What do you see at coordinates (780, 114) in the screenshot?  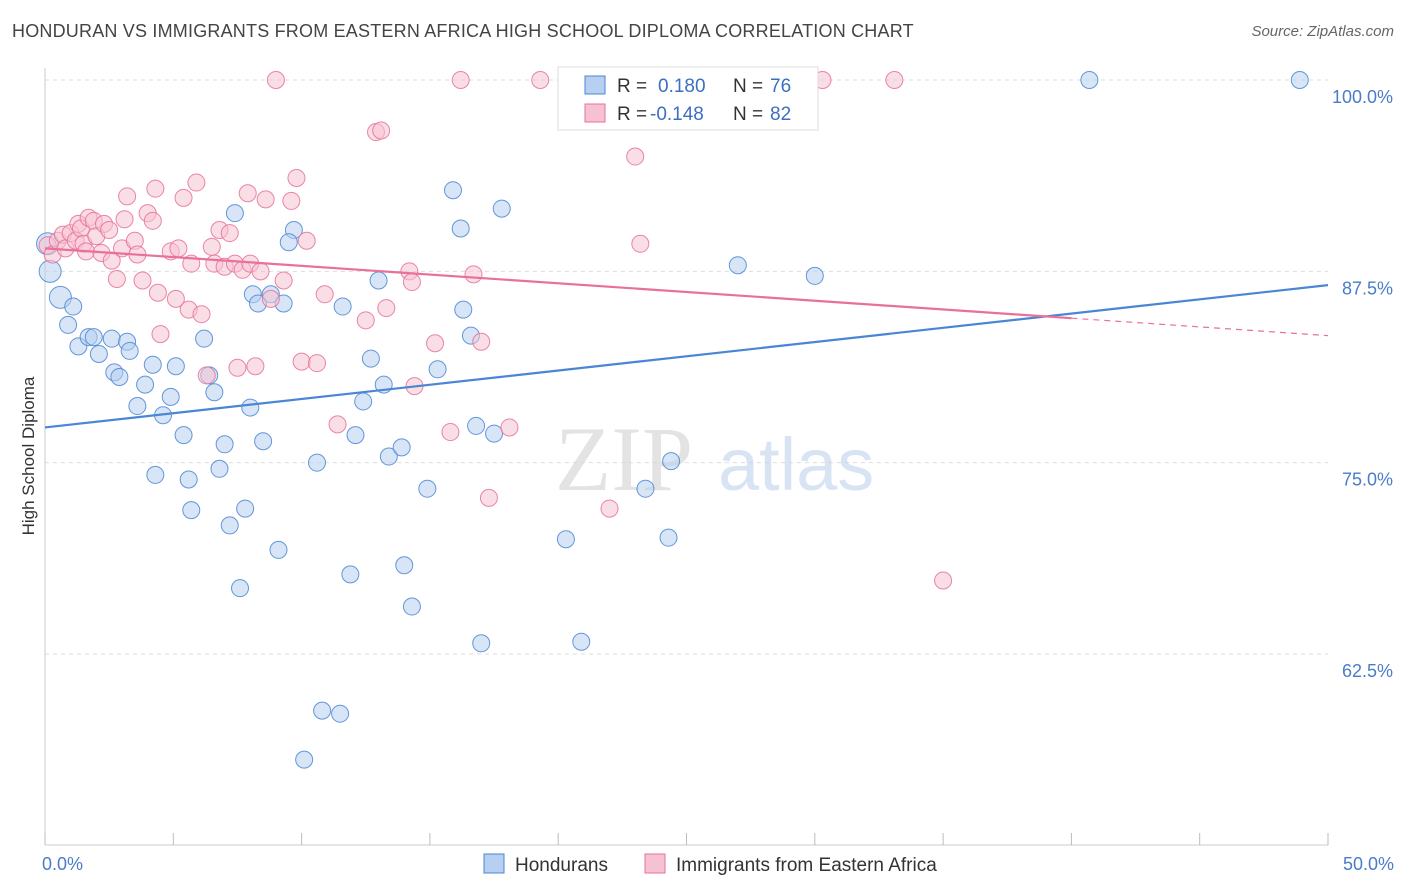 I see `legend-n-value-2: 82` at bounding box center [780, 114].